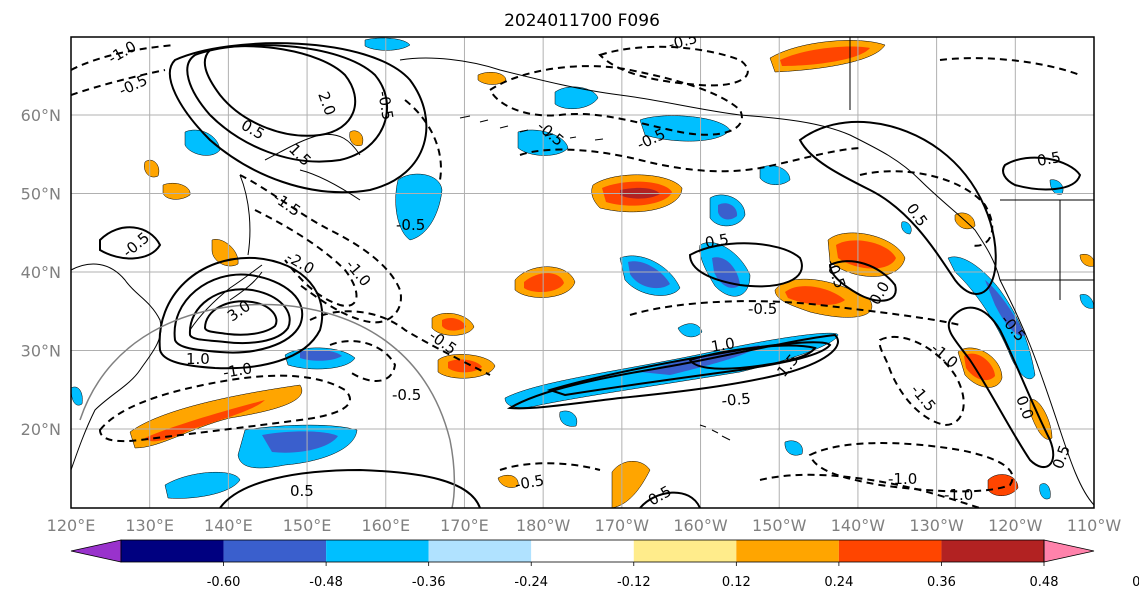 This screenshot has width=1139, height=601. What do you see at coordinates (582, 21) in the screenshot?
I see `map-title: 2024011700 F096` at bounding box center [582, 21].